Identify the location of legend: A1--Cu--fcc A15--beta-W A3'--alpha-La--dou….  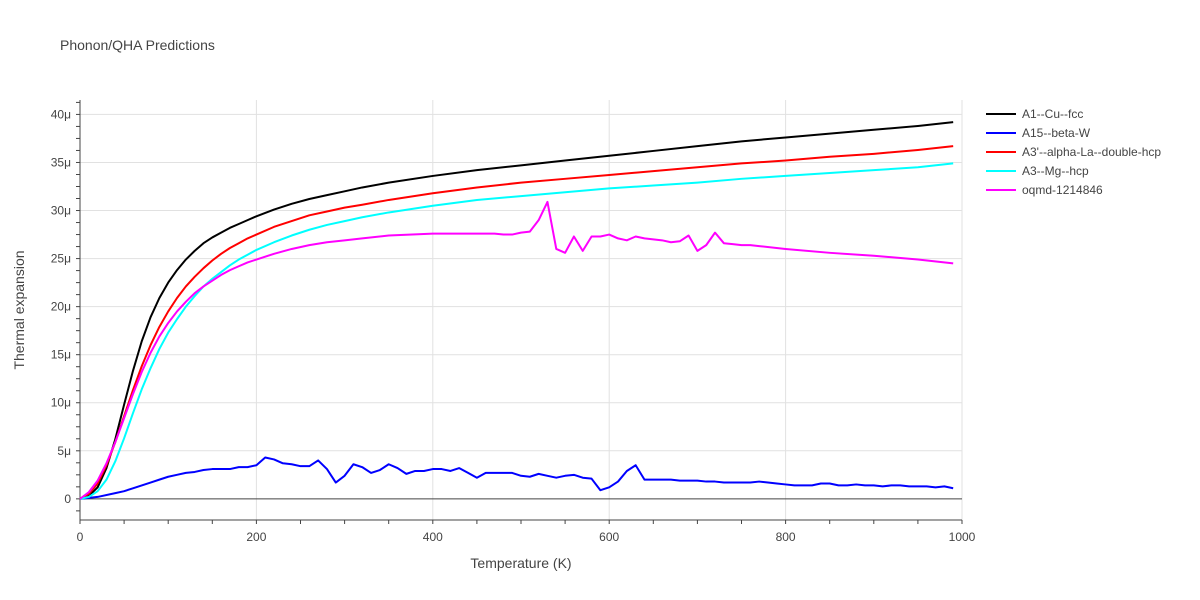
(1073, 152).